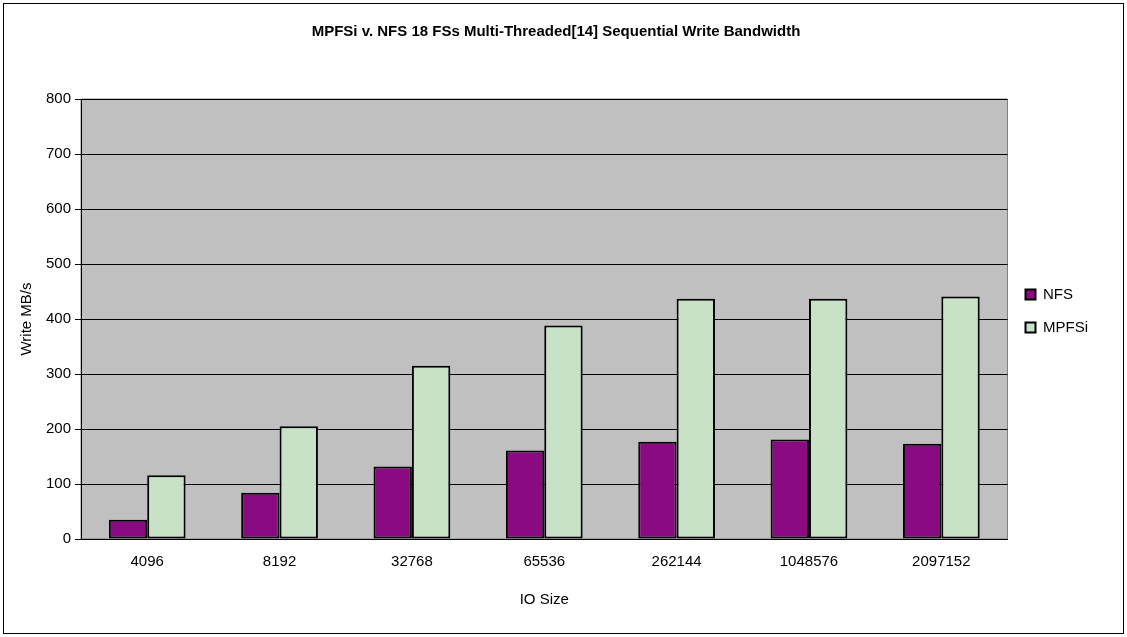 This screenshot has height=637, width=1127. Describe the element at coordinates (1065, 326) in the screenshot. I see `legend-label: MPFSi` at that location.